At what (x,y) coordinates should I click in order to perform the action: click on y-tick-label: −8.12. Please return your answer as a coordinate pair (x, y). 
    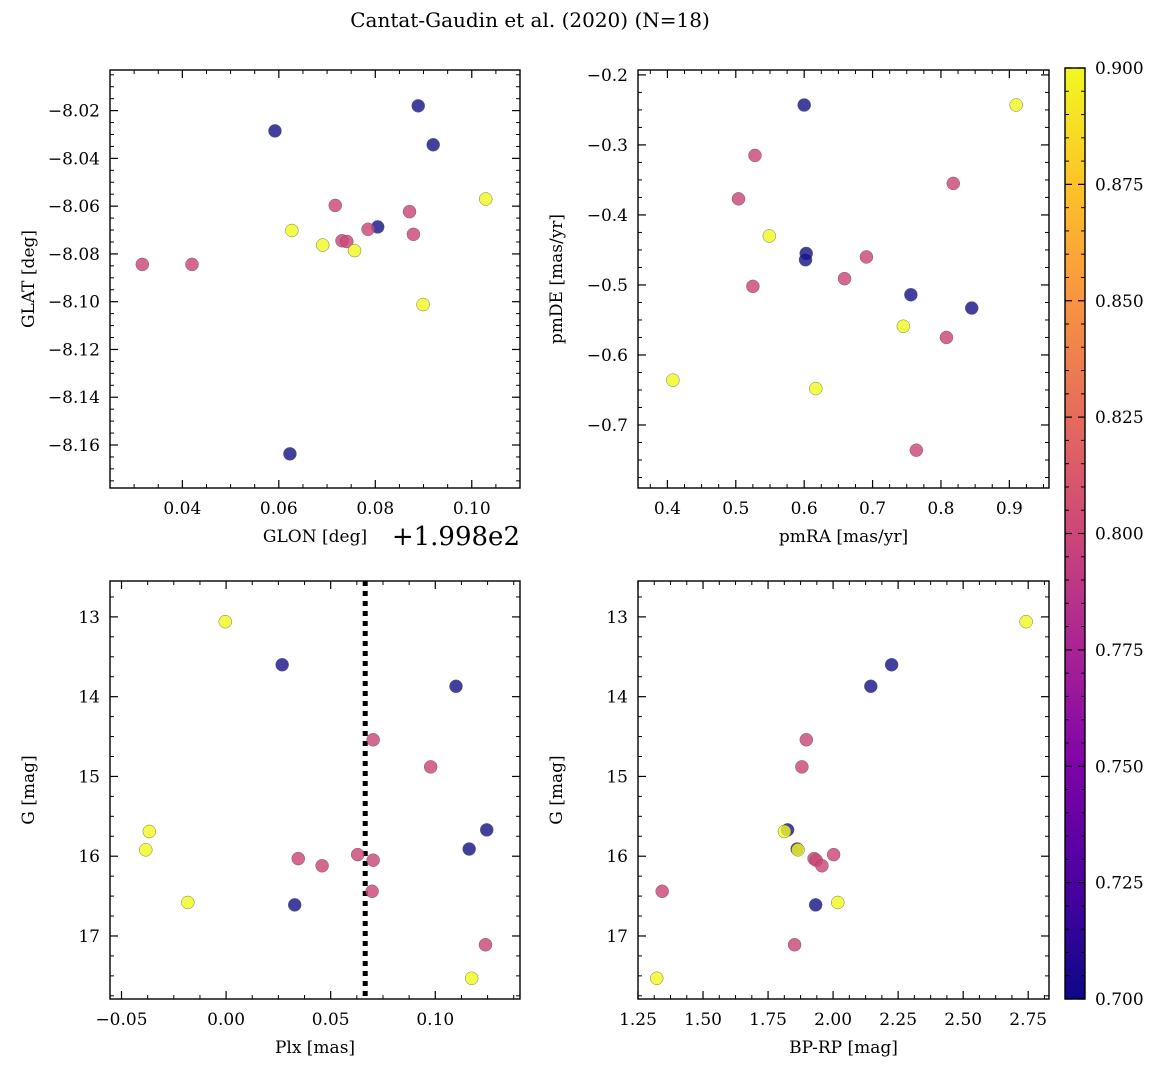
    Looking at the image, I should click on (74, 350).